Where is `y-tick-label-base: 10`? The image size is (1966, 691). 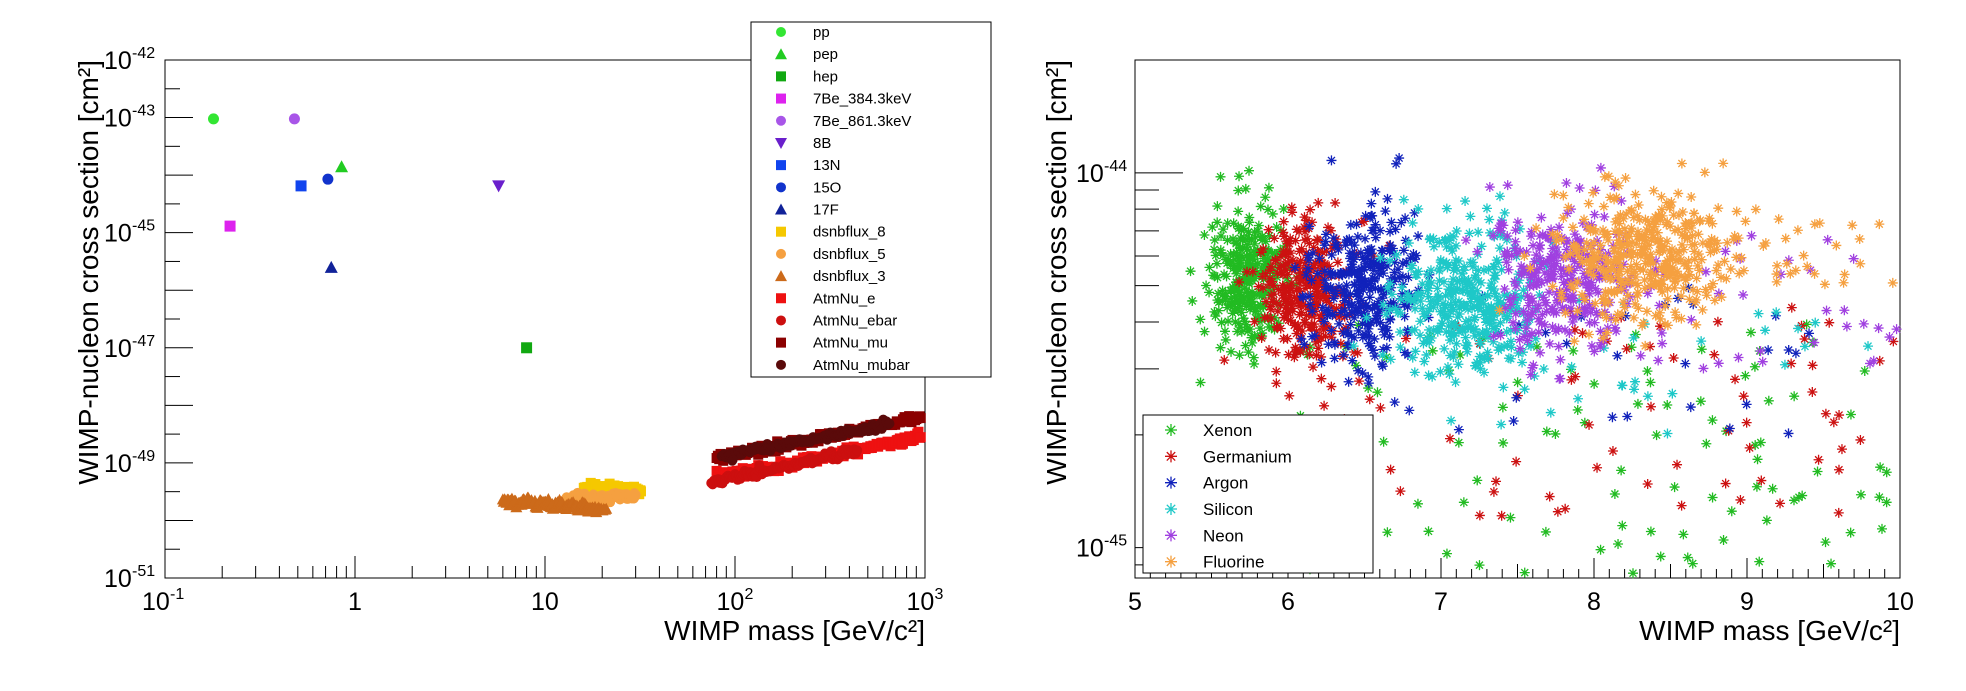
y-tick-label-base: 10 is located at coordinates (118, 464).